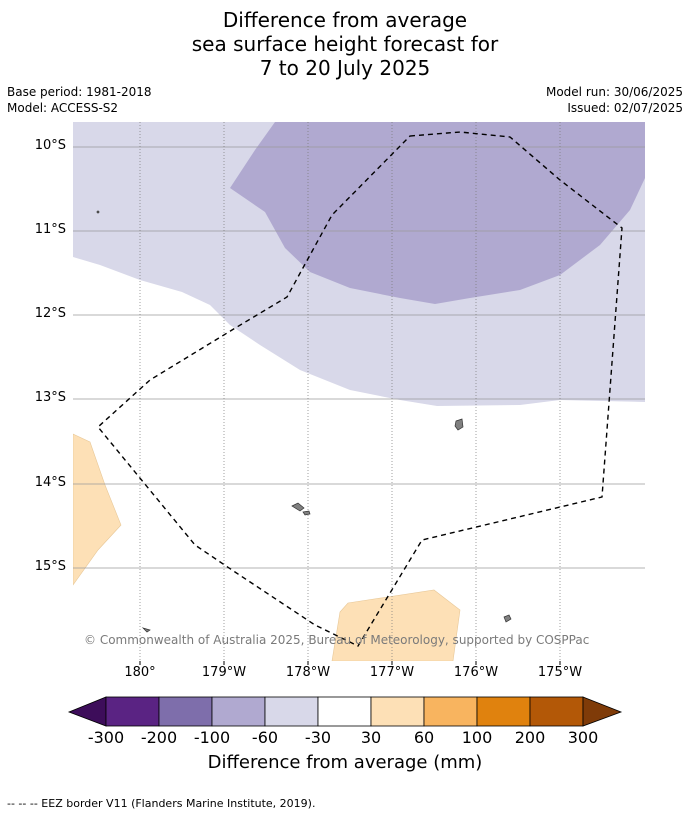 This screenshot has width=690, height=816. What do you see at coordinates (212, 737) in the screenshot?
I see `colorbar-tick: -100` at bounding box center [212, 737].